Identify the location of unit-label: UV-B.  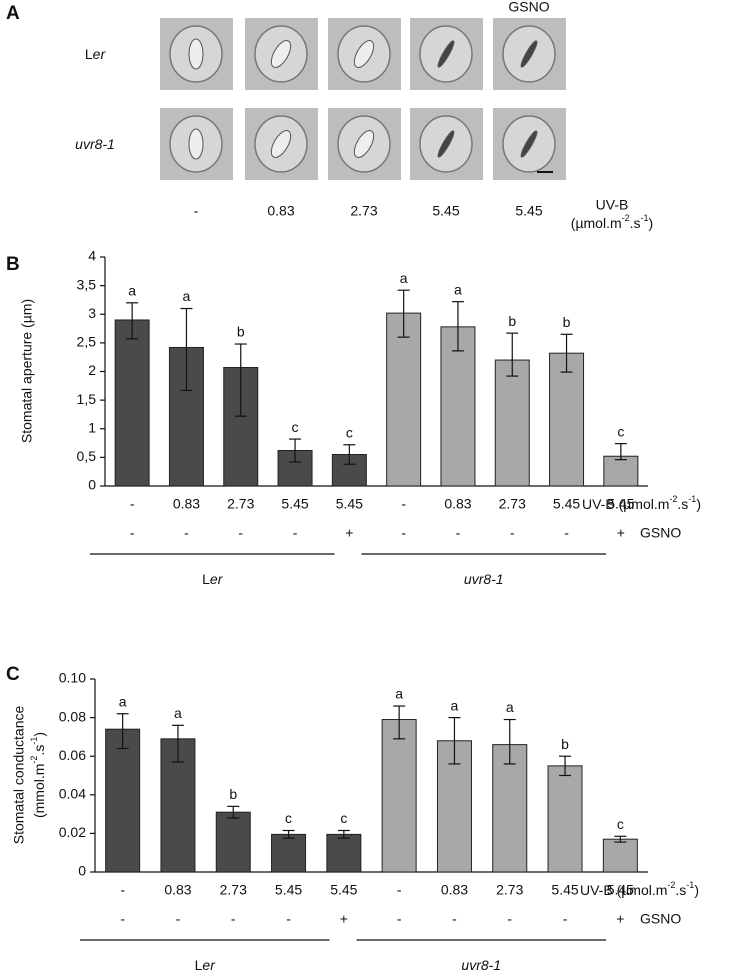
(612, 205).